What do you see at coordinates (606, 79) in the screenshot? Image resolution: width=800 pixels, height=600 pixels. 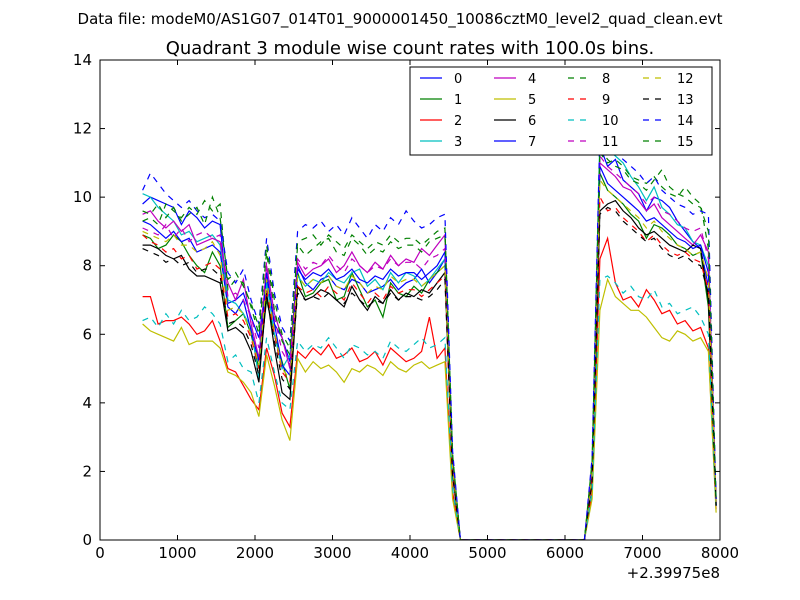 I see `legend-label-8: 8` at bounding box center [606, 79].